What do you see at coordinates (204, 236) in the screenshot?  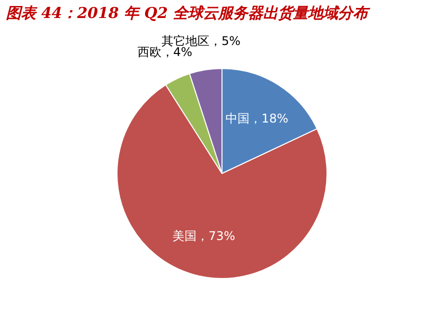 I see `slice-label: 美国，73%` at bounding box center [204, 236].